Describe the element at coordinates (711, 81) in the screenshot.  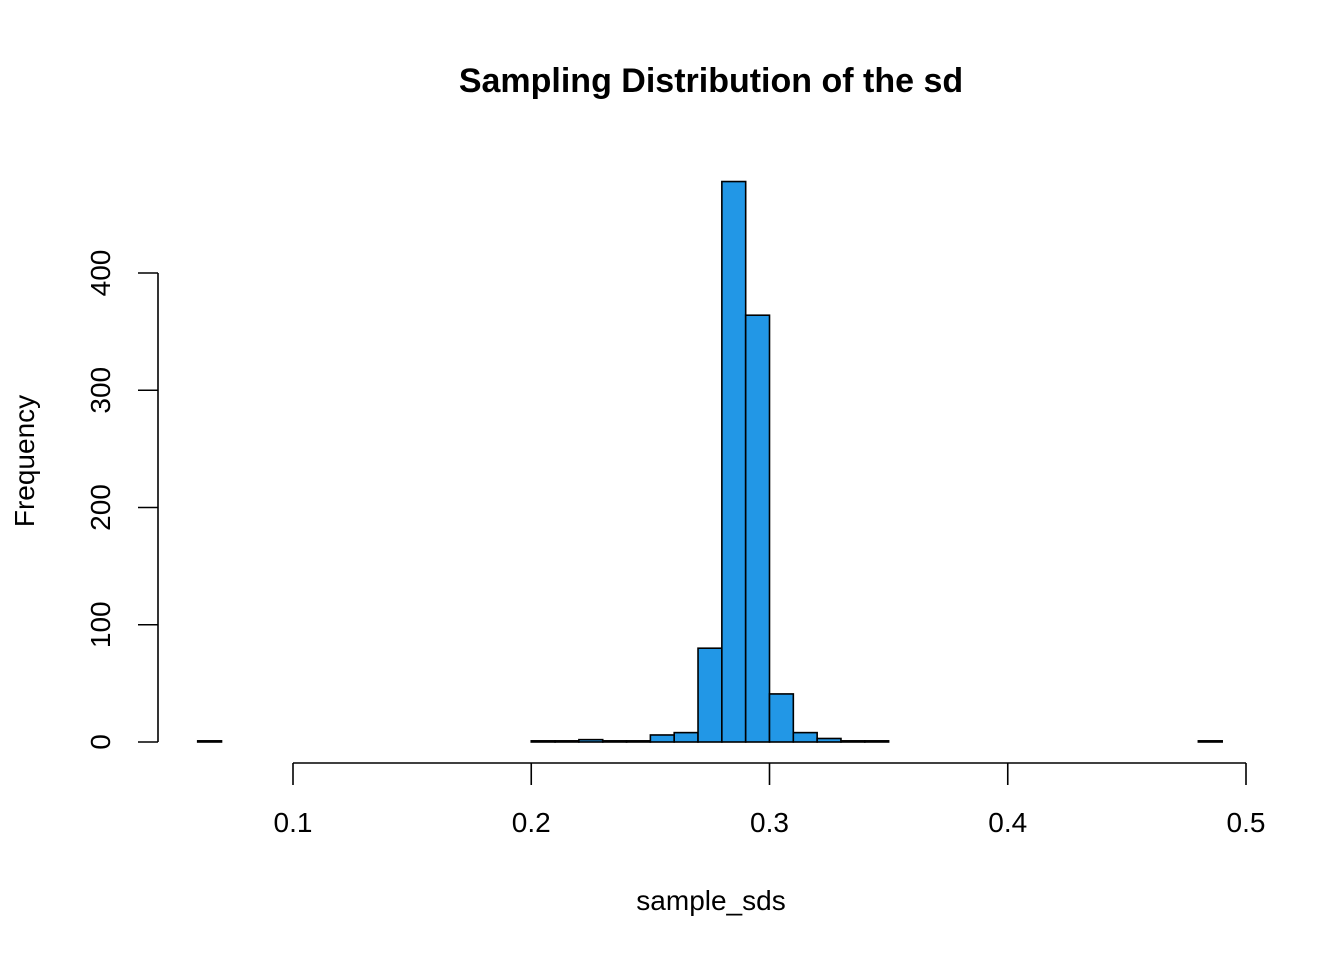
I see `chart-title: Sampling Distribution of the sd` at that location.